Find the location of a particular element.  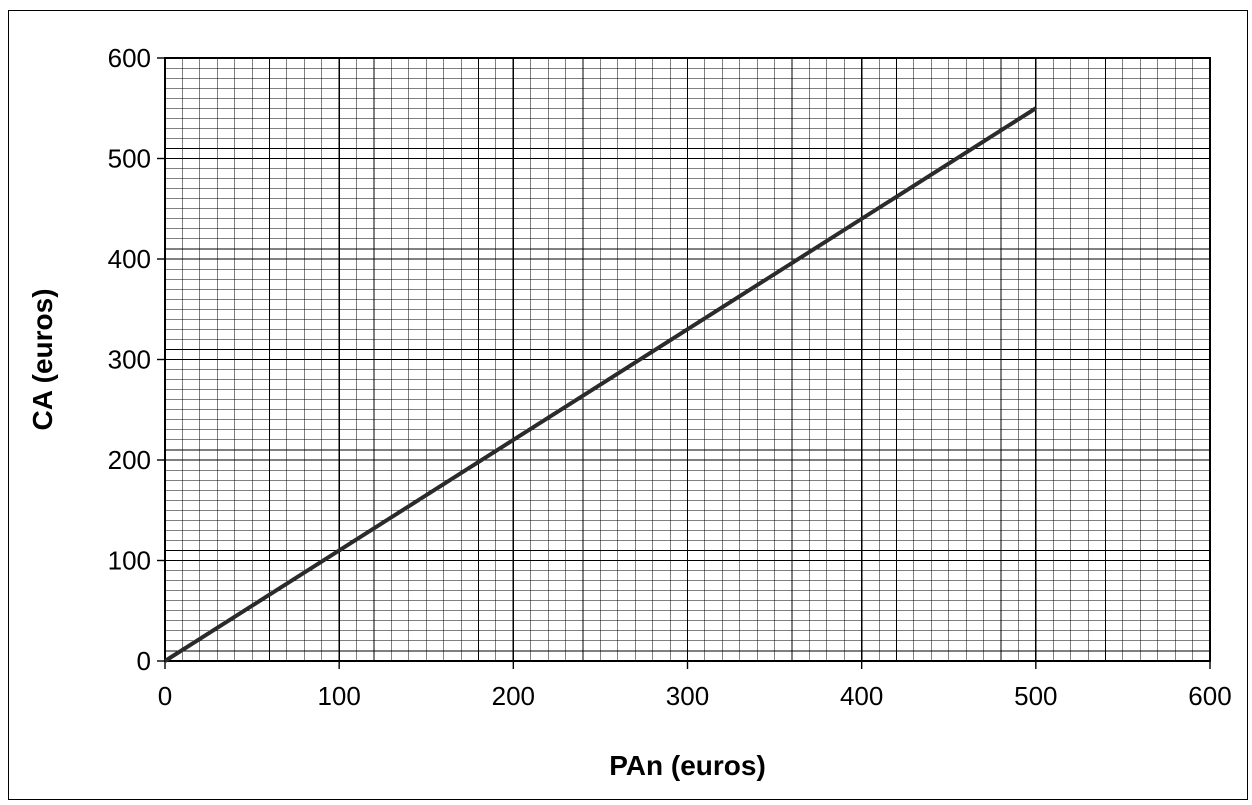

y-tick-label: 200 is located at coordinates (129, 460).